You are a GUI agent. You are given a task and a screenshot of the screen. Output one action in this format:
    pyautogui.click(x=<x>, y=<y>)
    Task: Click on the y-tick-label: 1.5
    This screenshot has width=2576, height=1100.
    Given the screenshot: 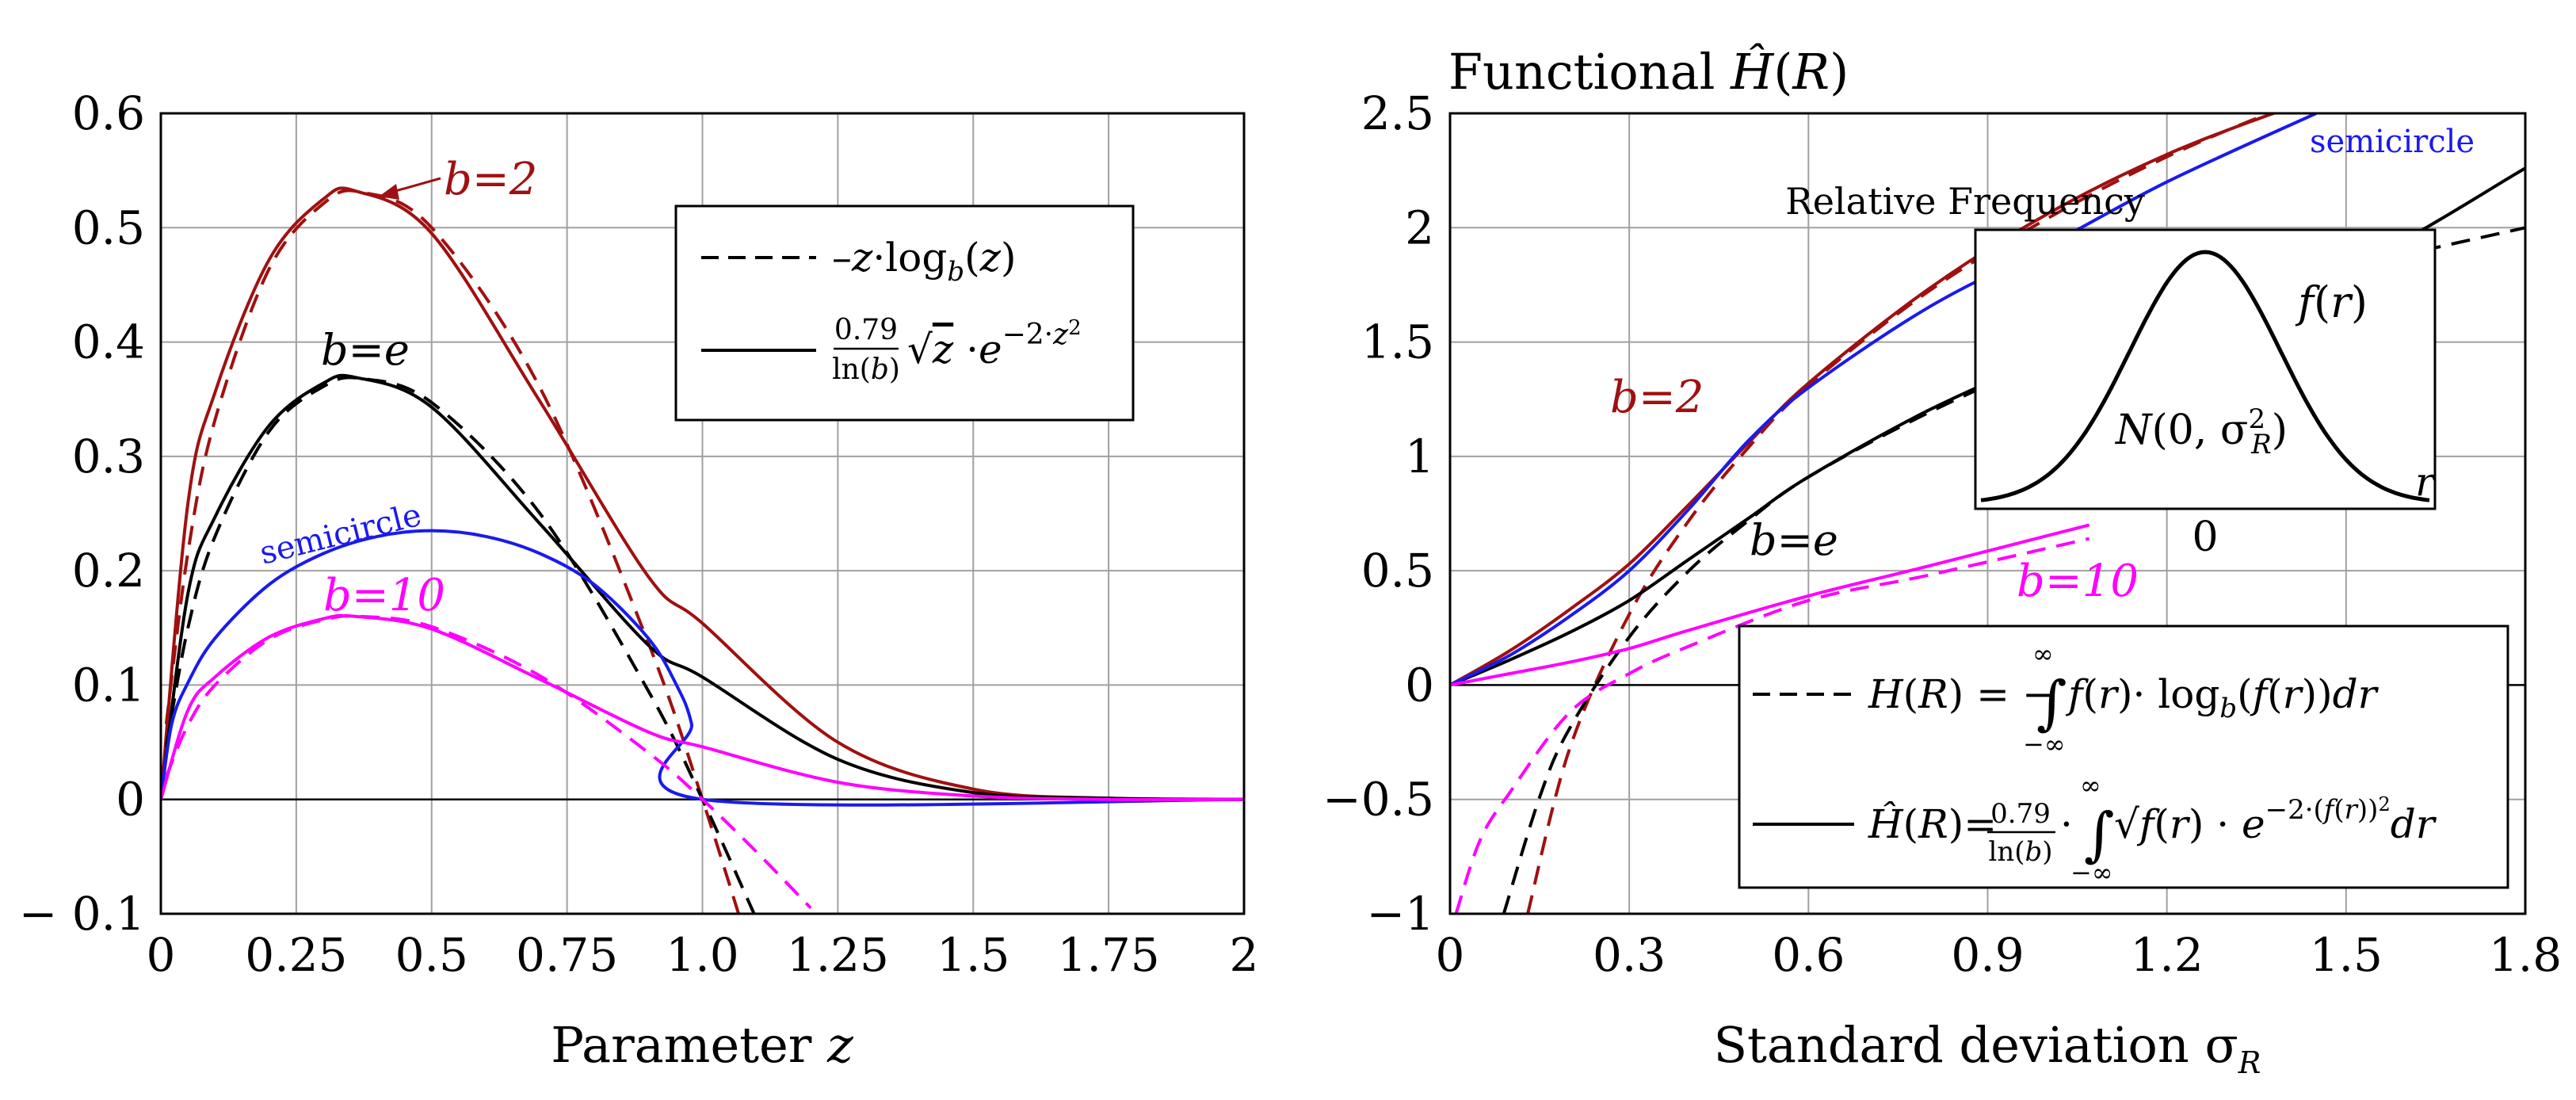 What is the action you would take?
    pyautogui.click(x=1397, y=342)
    